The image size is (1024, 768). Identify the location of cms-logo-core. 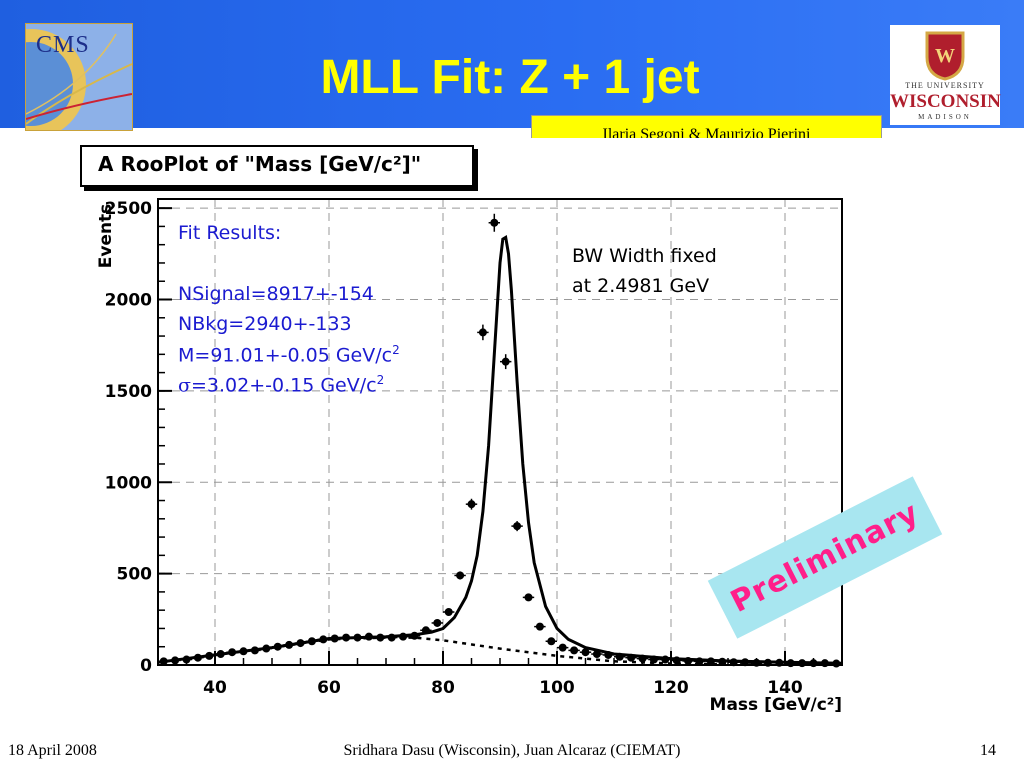
(49, 84).